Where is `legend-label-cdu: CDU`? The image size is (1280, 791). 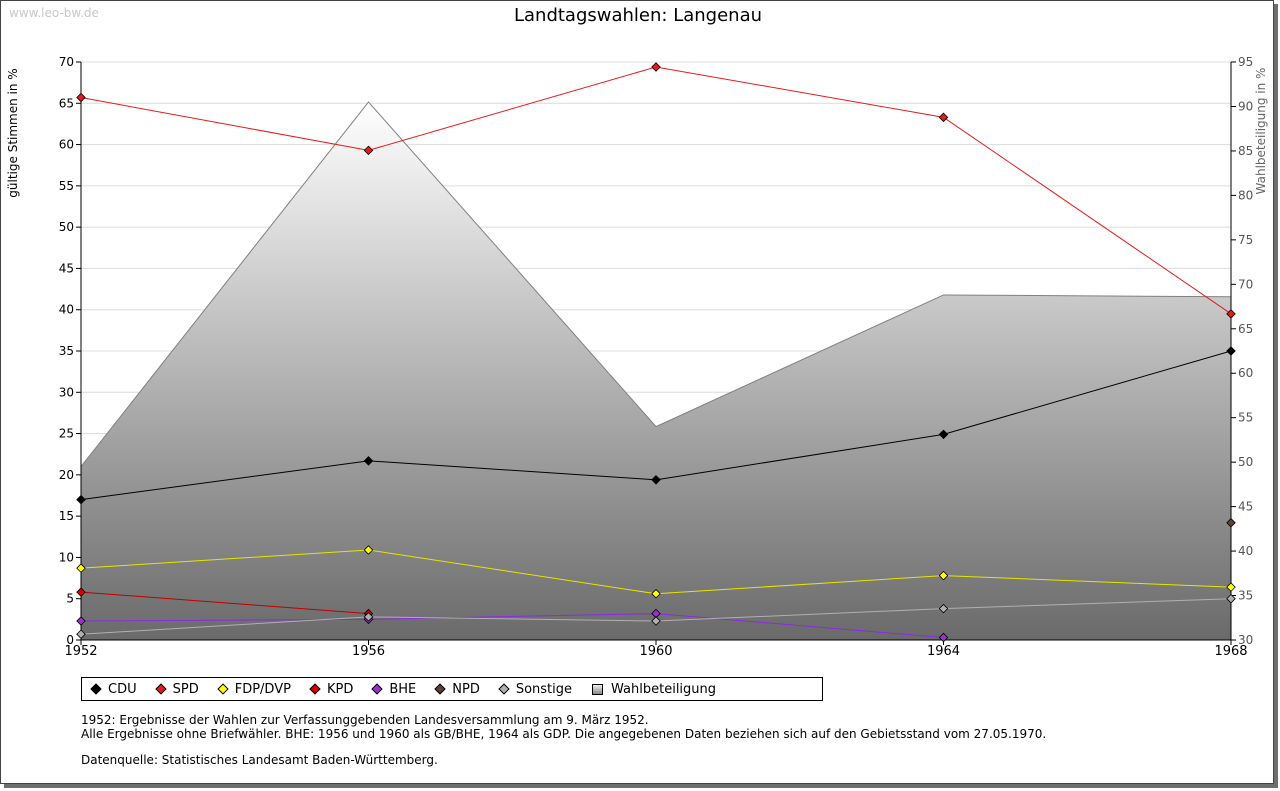
legend-label-cdu: CDU is located at coordinates (122, 689).